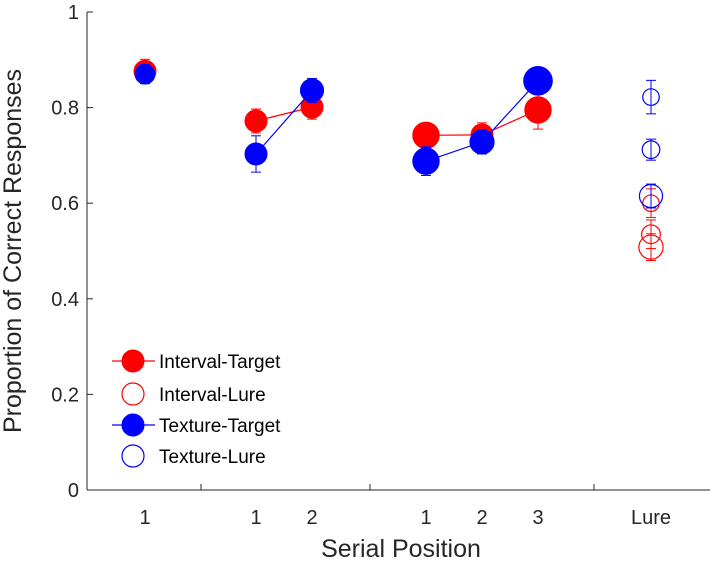 This screenshot has height=562, width=710. Describe the element at coordinates (65, 395) in the screenshot. I see `y-tick-label: 0.2` at that location.